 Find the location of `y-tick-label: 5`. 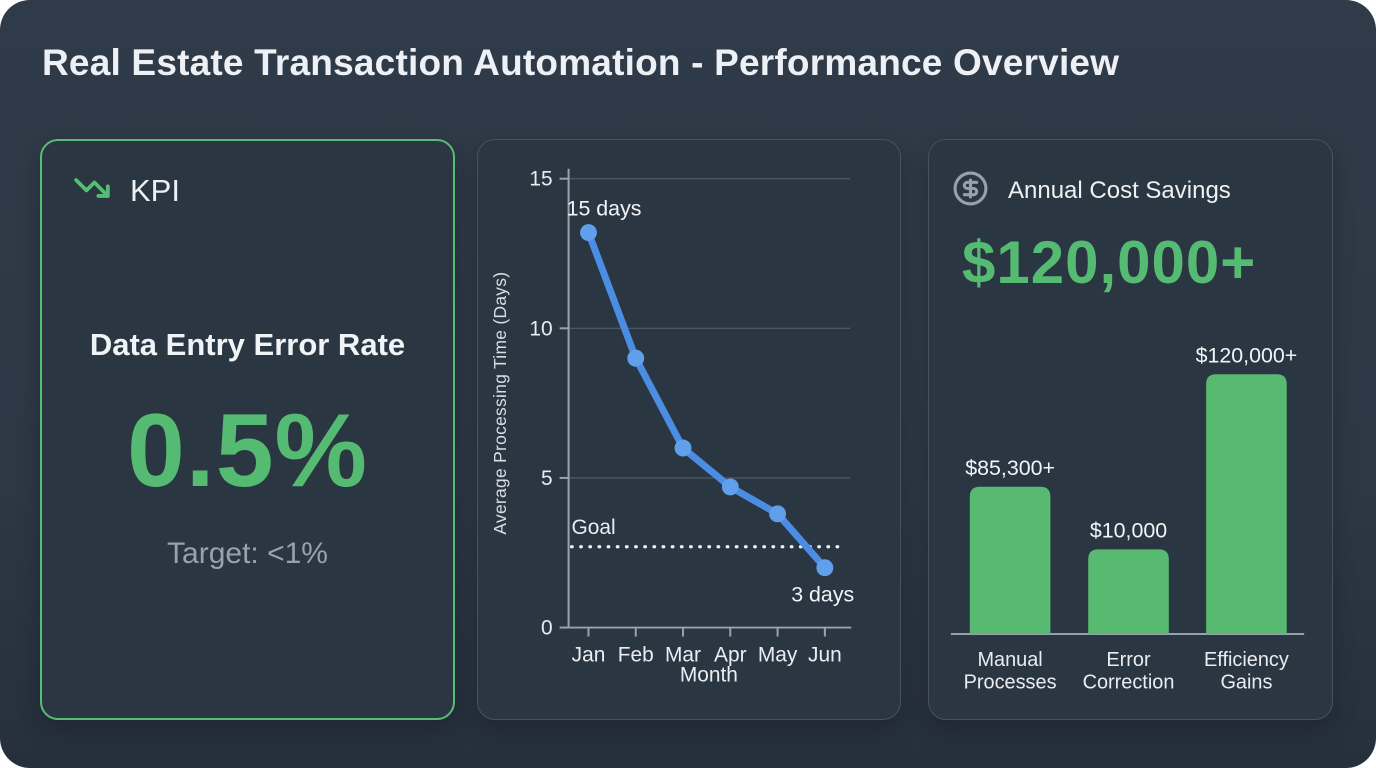

y-tick-label: 5 is located at coordinates (547, 478).